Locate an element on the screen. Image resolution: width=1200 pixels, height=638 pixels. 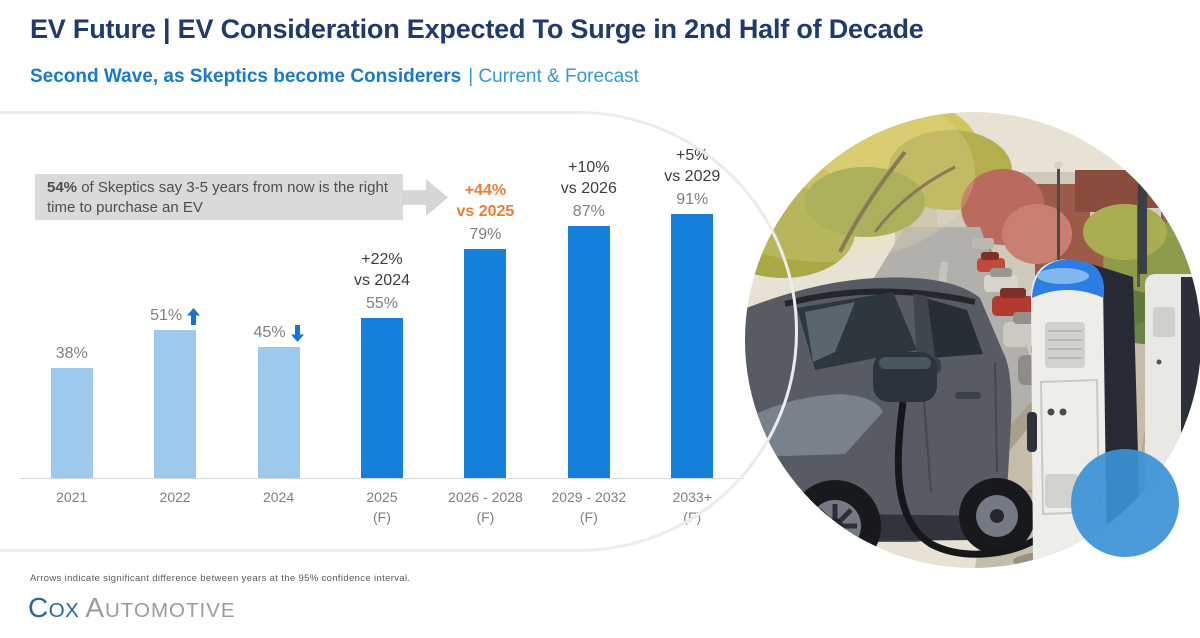
x-axis-label: 2024 is located at coordinates (278, 497).